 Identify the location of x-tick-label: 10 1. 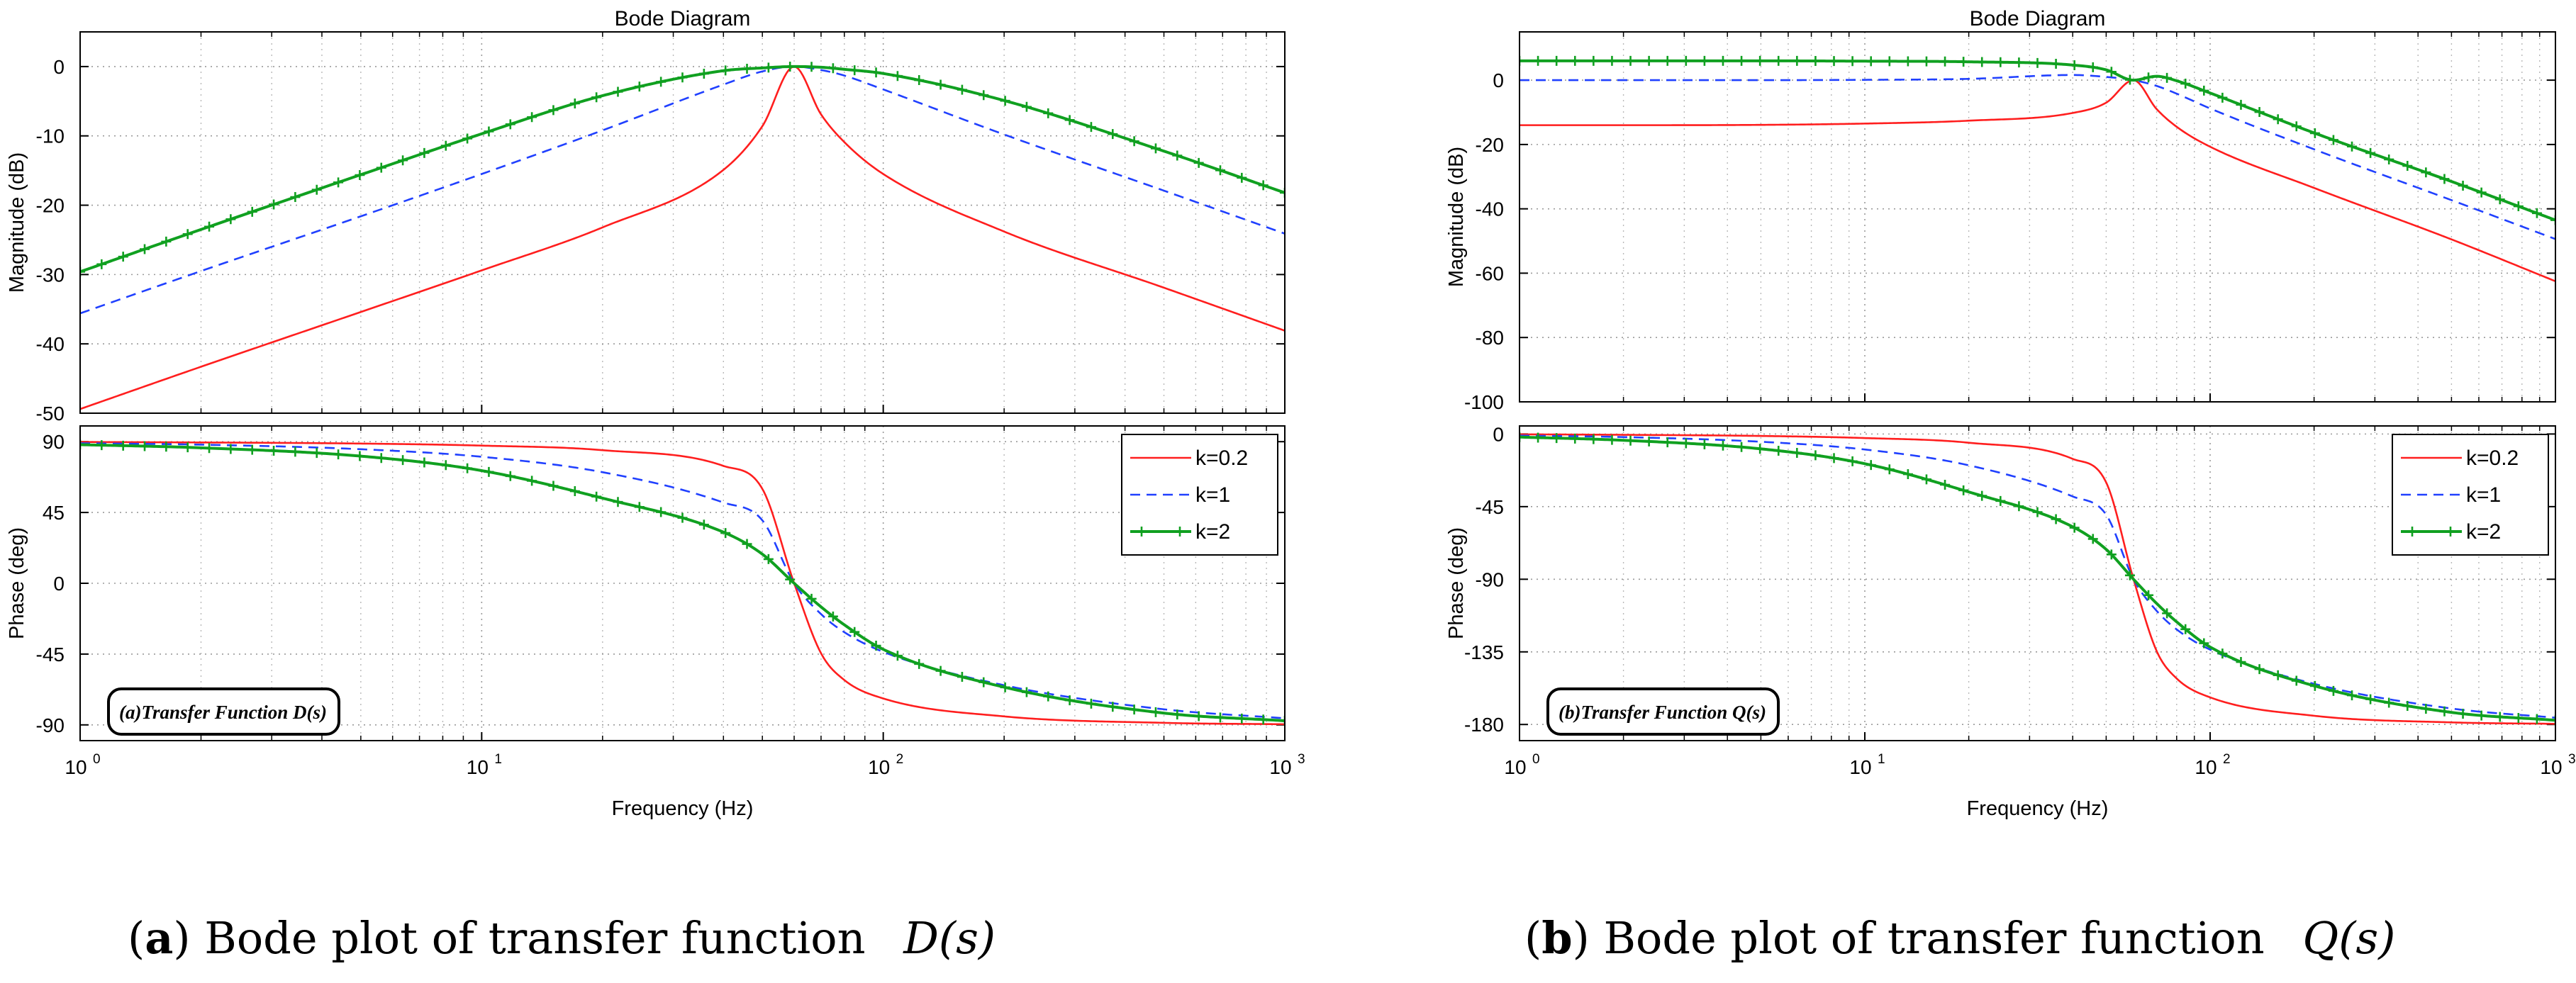
(484, 765).